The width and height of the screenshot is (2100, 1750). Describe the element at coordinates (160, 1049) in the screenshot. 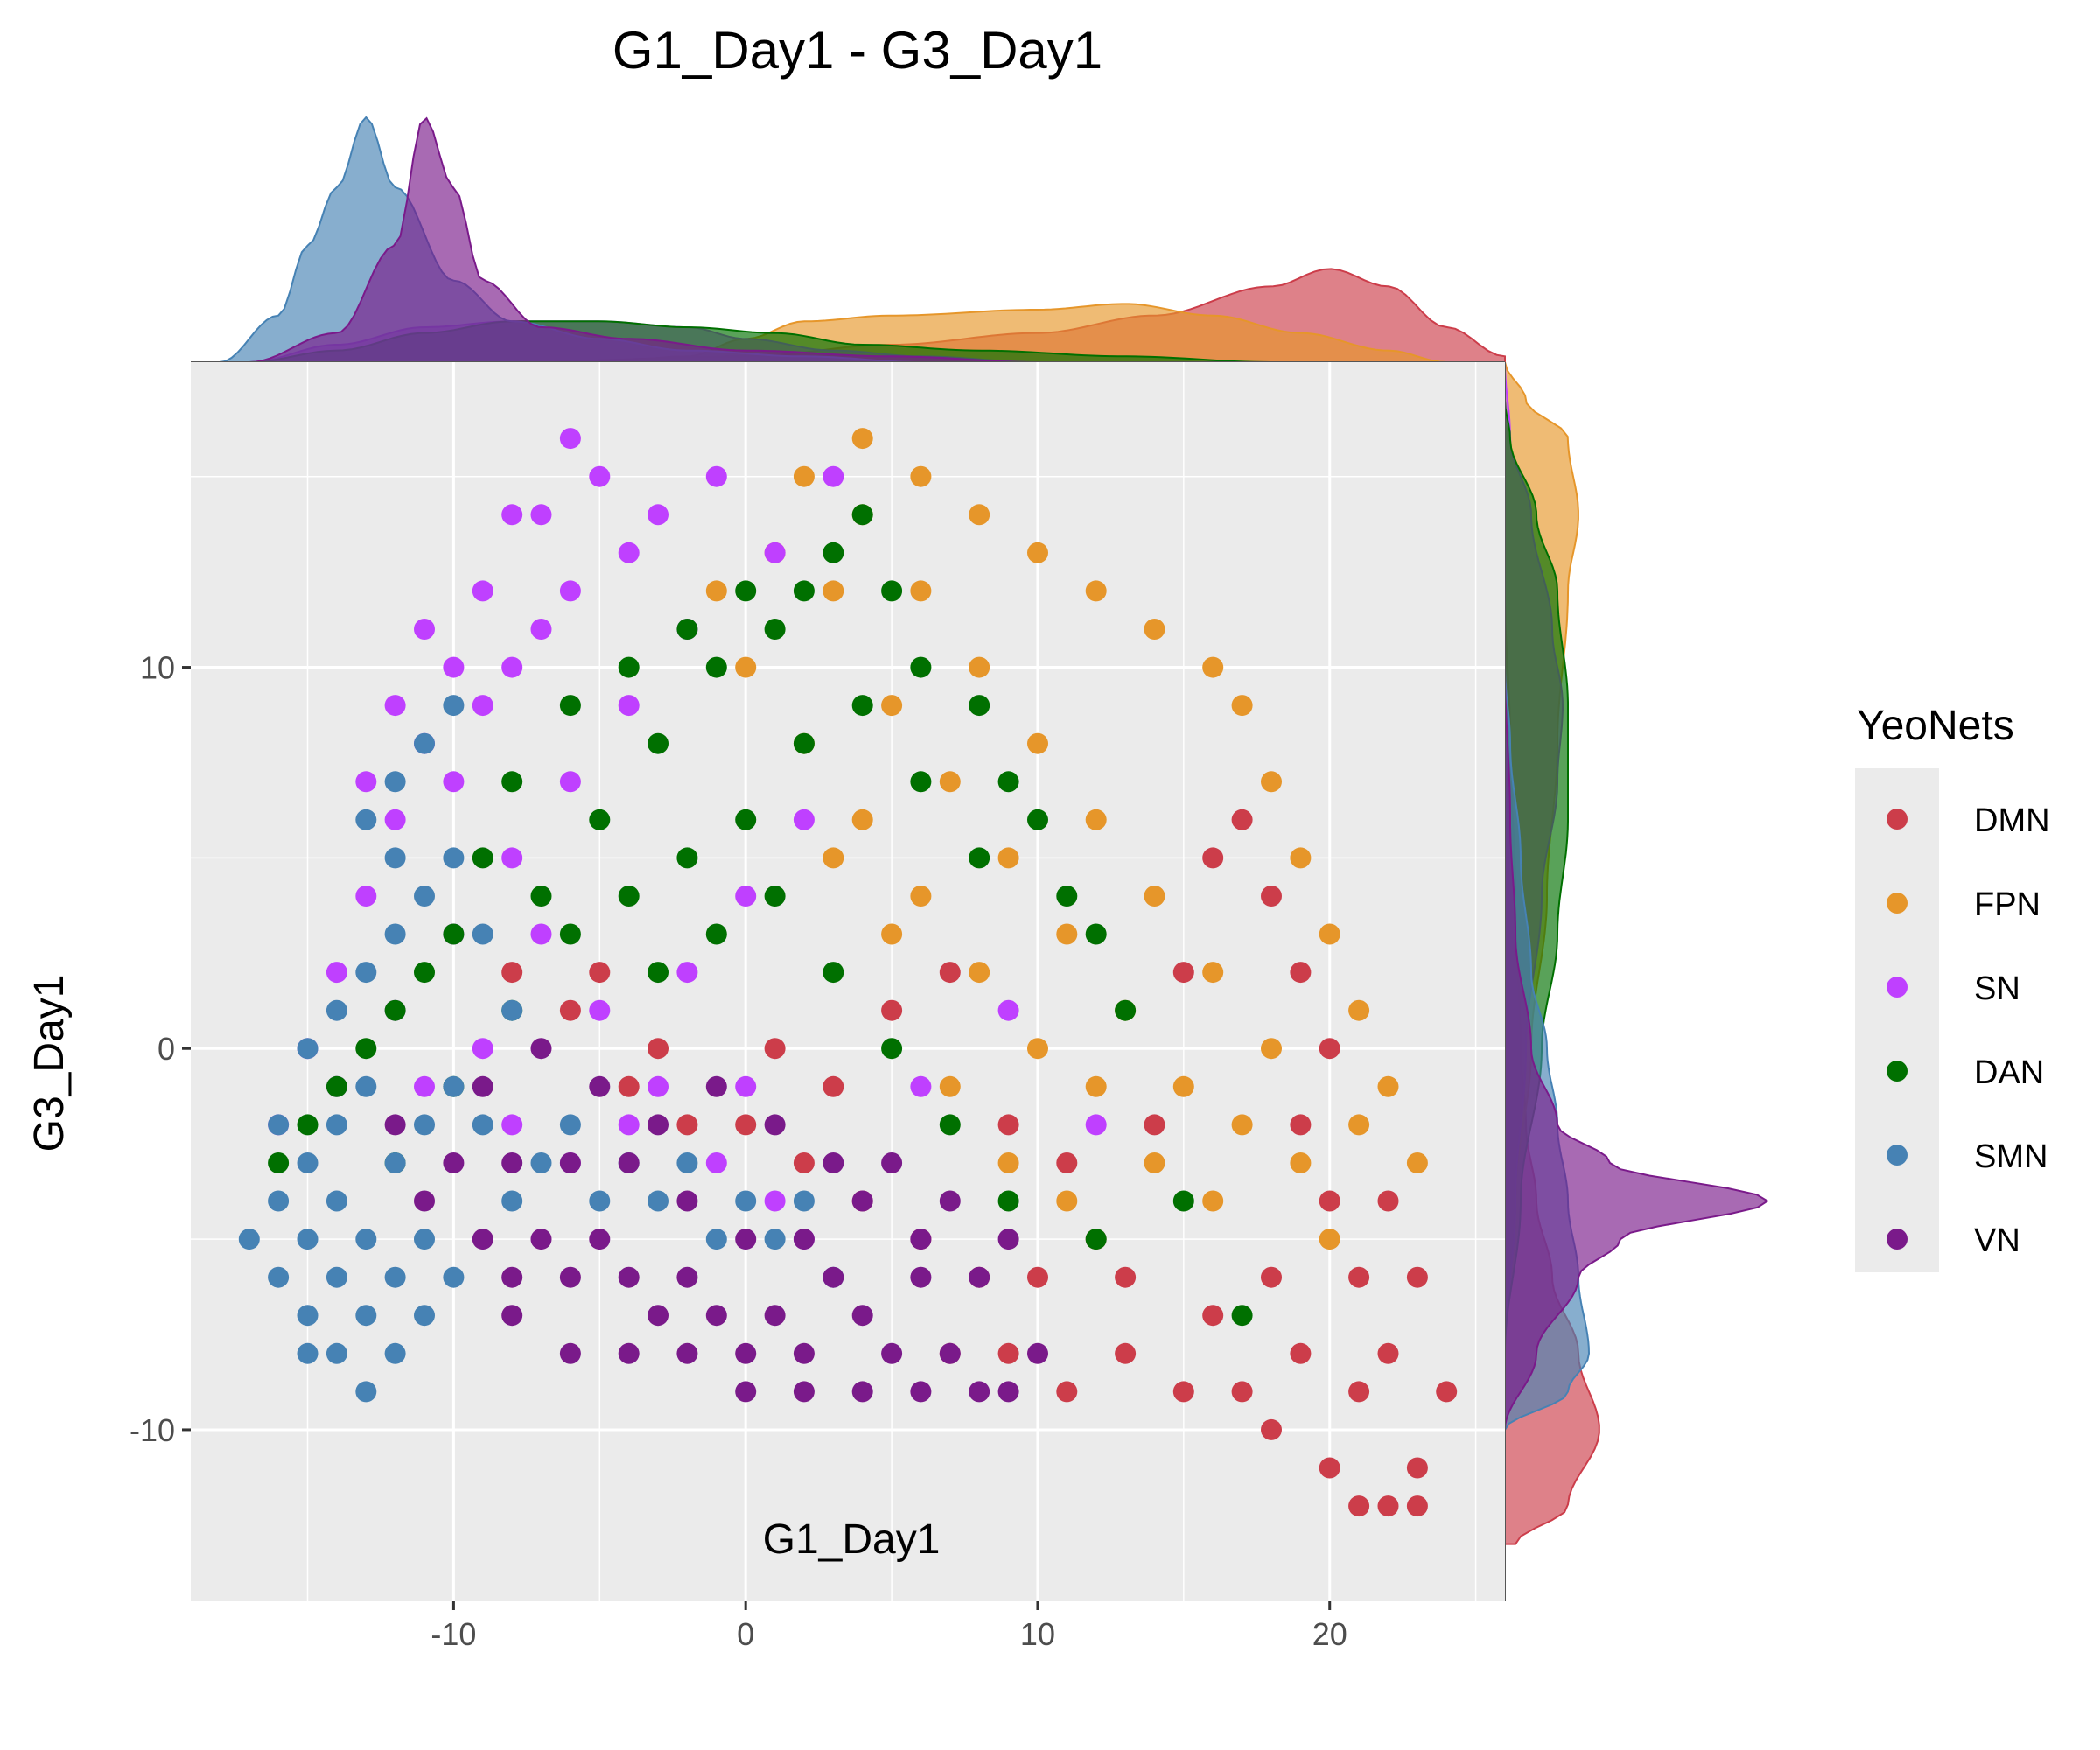

I see `y-axis: -10 0 10` at that location.